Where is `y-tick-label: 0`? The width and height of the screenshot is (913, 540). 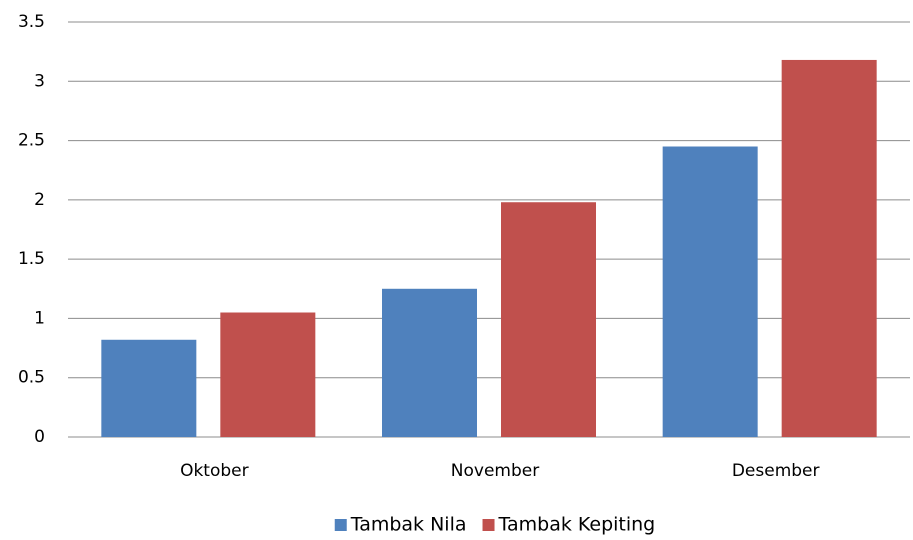
y-tick-label: 0 is located at coordinates (39, 437).